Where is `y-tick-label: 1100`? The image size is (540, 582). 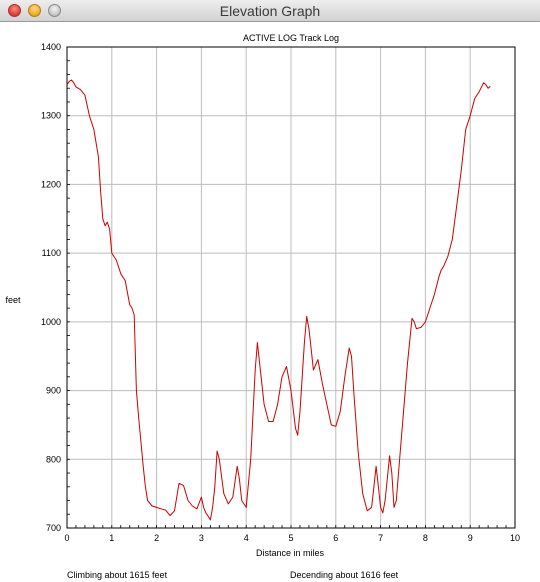
y-tick-label: 1100 is located at coordinates (51, 253).